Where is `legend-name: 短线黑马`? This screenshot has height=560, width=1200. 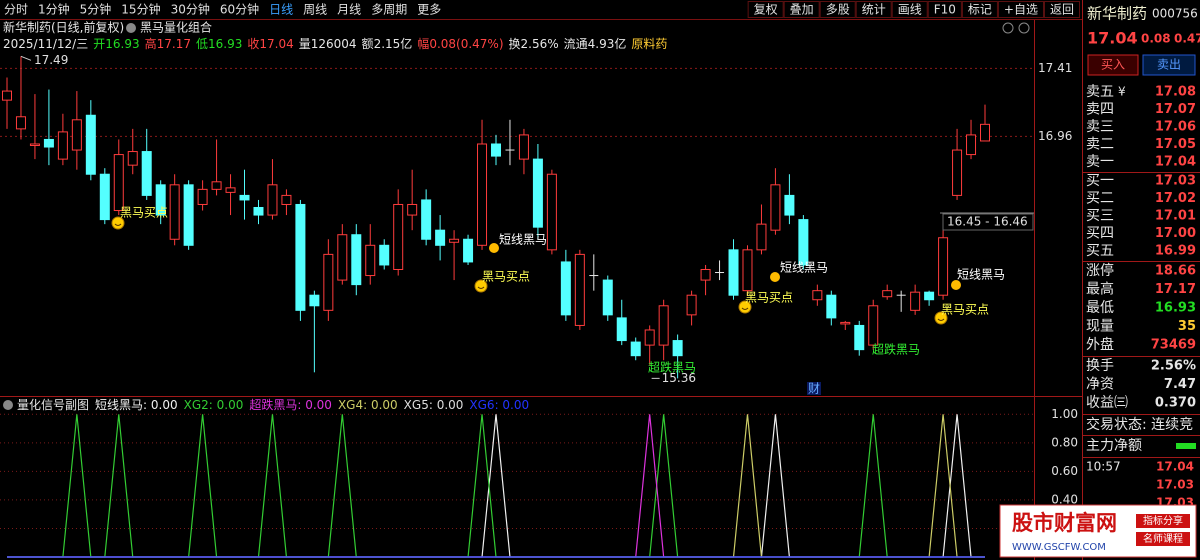
legend-name: 短线黑马 is located at coordinates (119, 405).